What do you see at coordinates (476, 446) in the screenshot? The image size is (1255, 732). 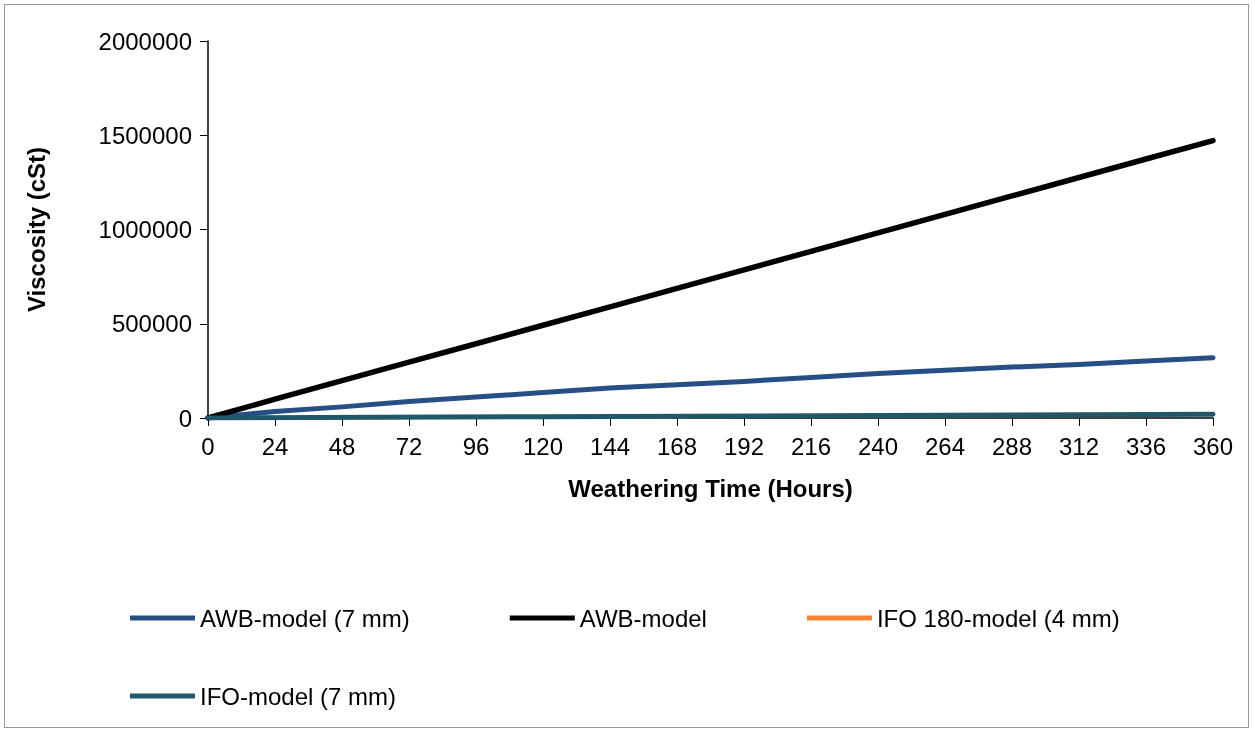 I see `x-tick-label: 96` at bounding box center [476, 446].